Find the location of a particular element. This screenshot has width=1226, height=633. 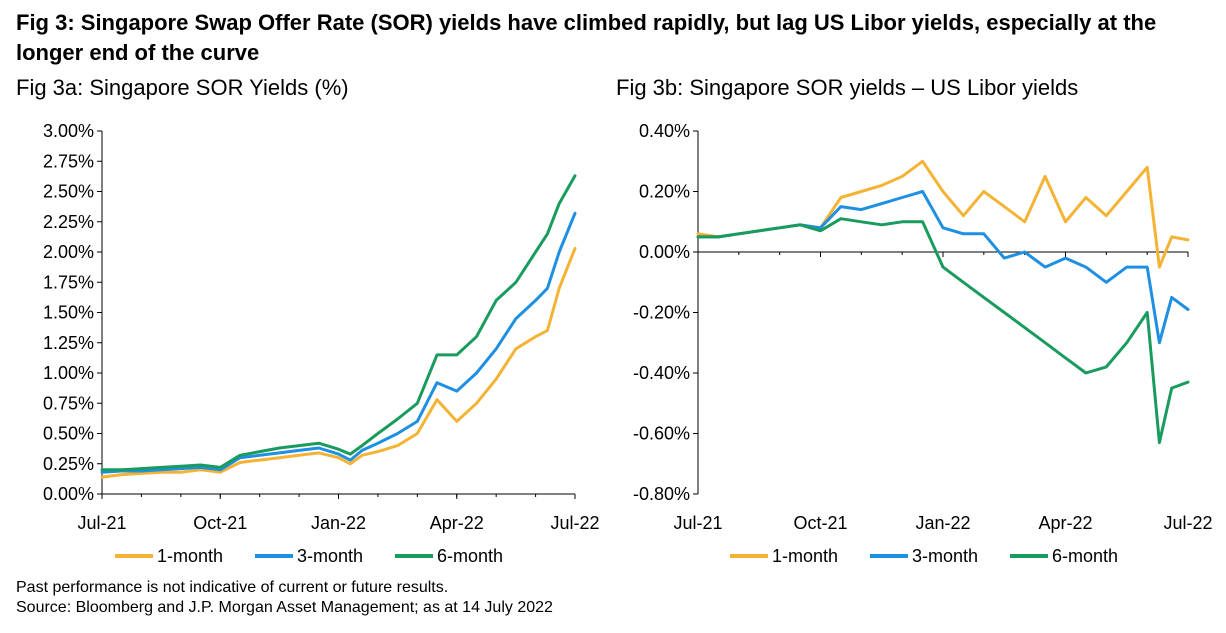

chart-a-title: Fig 3a: Singapore SOR Yields (%) is located at coordinates (182, 87).